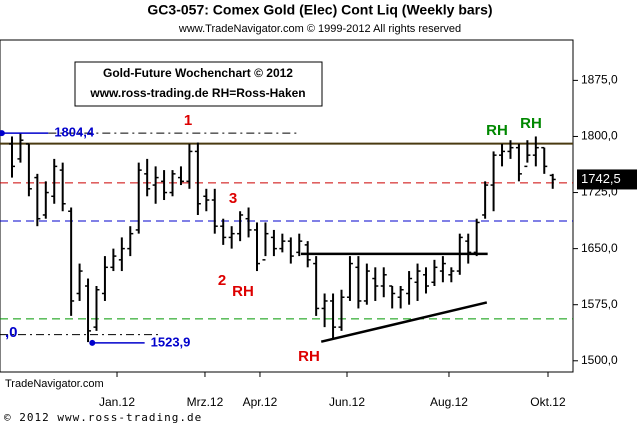  What do you see at coordinates (117, 402) in the screenshot?
I see `x-tick-label: Jan.12` at bounding box center [117, 402].